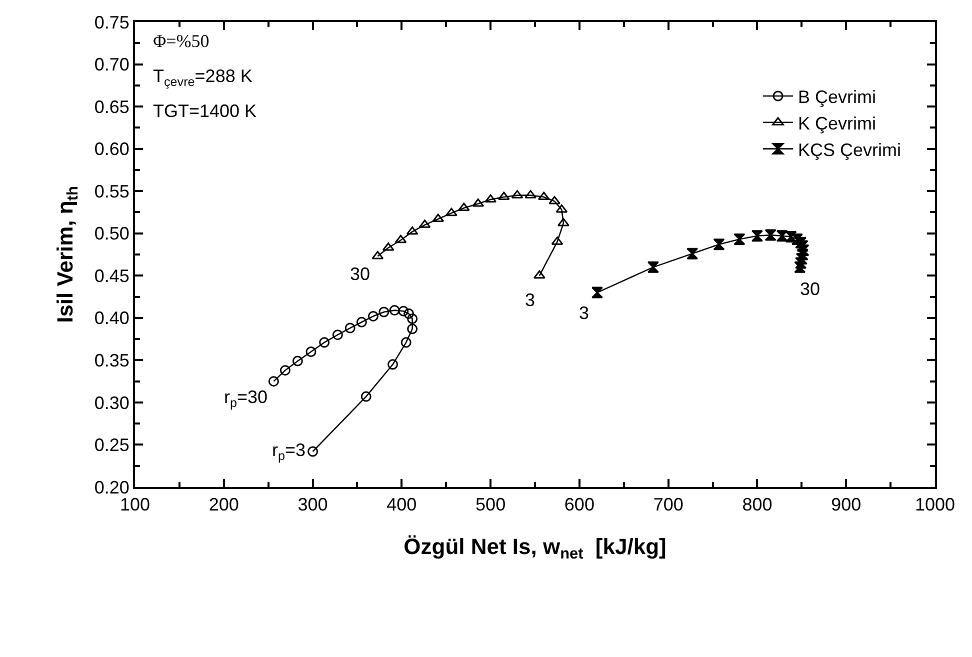 Image resolution: width=972 pixels, height=657 pixels. What do you see at coordinates (112, 234) in the screenshot?
I see `y-tick-label: 0.50` at bounding box center [112, 234].